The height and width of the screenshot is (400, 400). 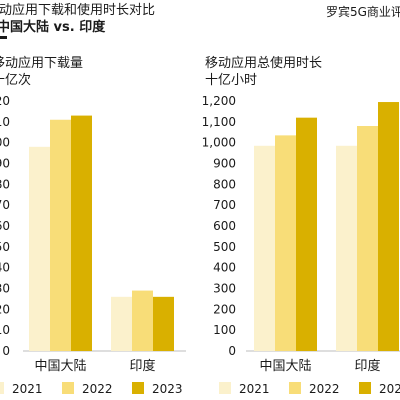 What do you see at coordinates (224, 289) in the screenshot?
I see `y-tick-label: 300` at bounding box center [224, 289].